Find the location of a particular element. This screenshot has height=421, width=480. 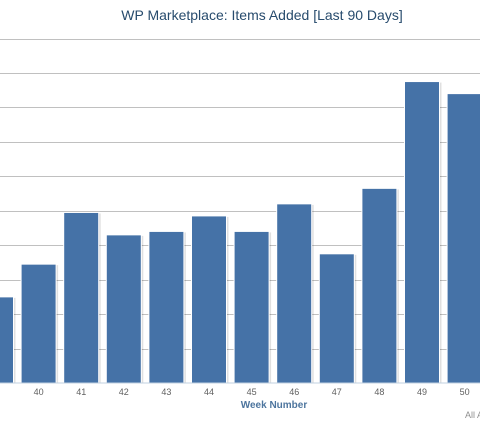

x-axis-tick-labels: 40 41 42 43 44 45 46 47 48 49 50 is located at coordinates (252, 392).